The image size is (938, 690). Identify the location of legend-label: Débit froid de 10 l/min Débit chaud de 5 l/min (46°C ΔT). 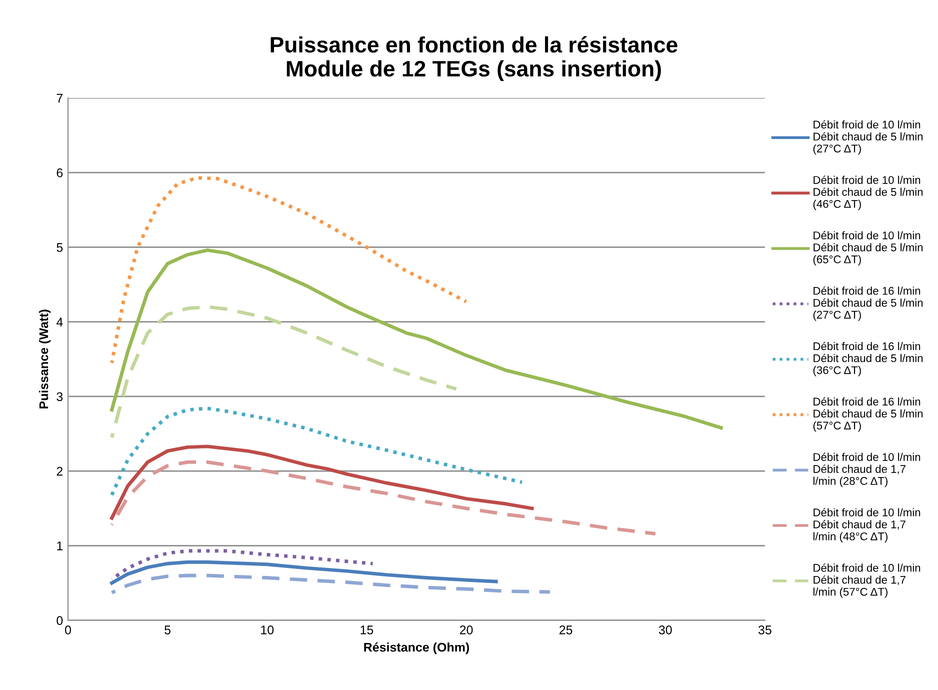
(868, 193).